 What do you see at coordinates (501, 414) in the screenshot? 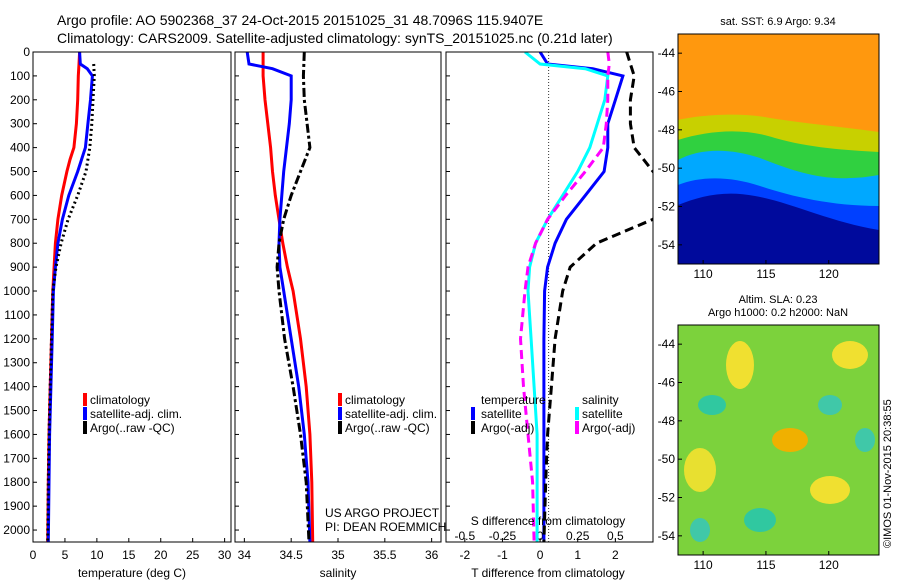
I see `legend-label-t-satellite: satellite` at bounding box center [501, 414].